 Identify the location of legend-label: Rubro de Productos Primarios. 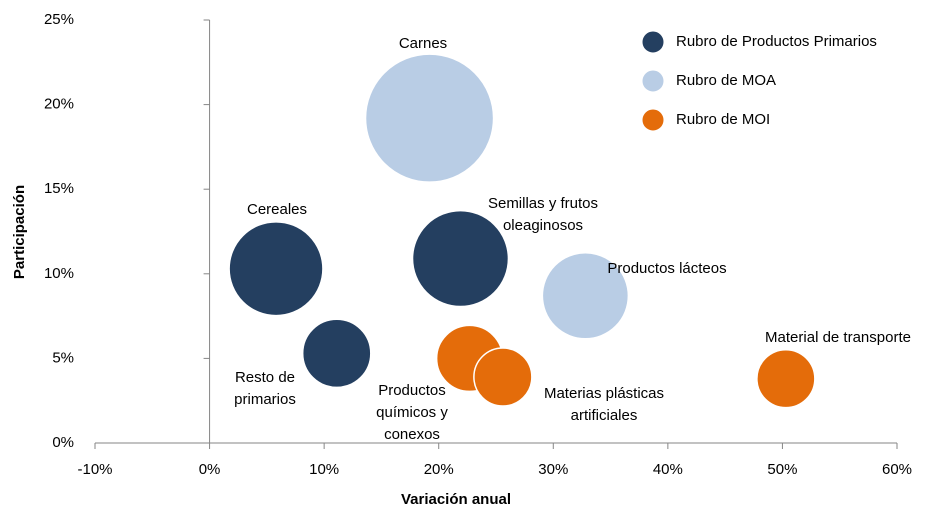
(776, 41).